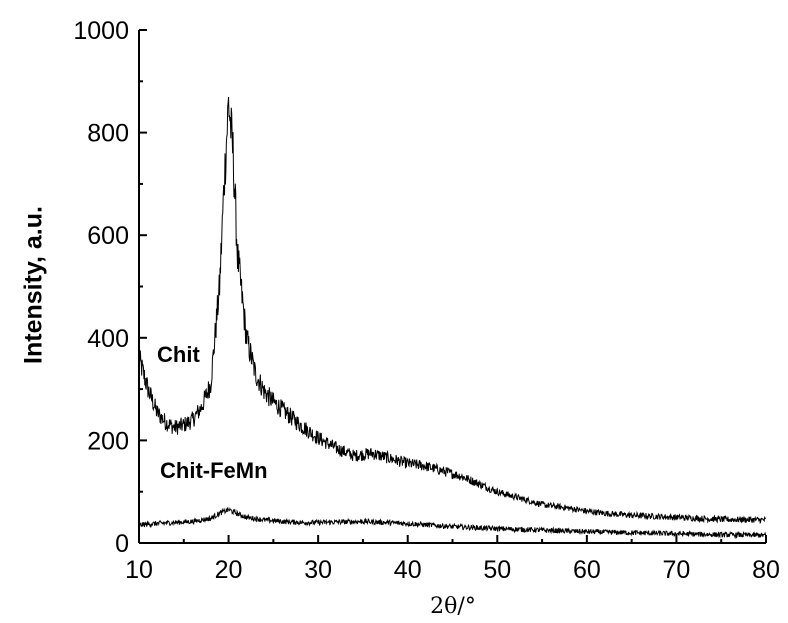 The image size is (788, 623). Describe the element at coordinates (139, 570) in the screenshot. I see `x-tick-label: 10` at that location.